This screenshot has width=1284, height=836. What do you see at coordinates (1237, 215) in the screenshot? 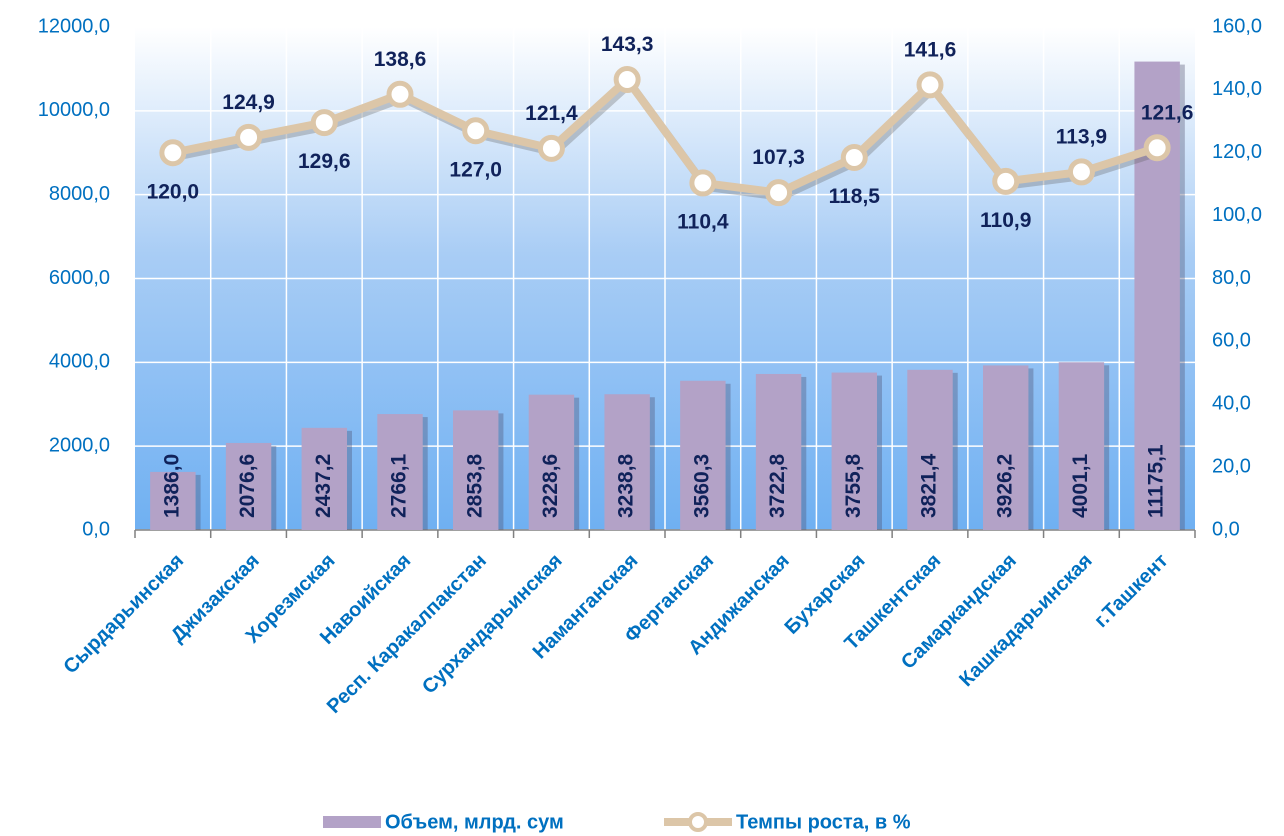
I see `y2-tick-label: 100,0` at bounding box center [1237, 215].